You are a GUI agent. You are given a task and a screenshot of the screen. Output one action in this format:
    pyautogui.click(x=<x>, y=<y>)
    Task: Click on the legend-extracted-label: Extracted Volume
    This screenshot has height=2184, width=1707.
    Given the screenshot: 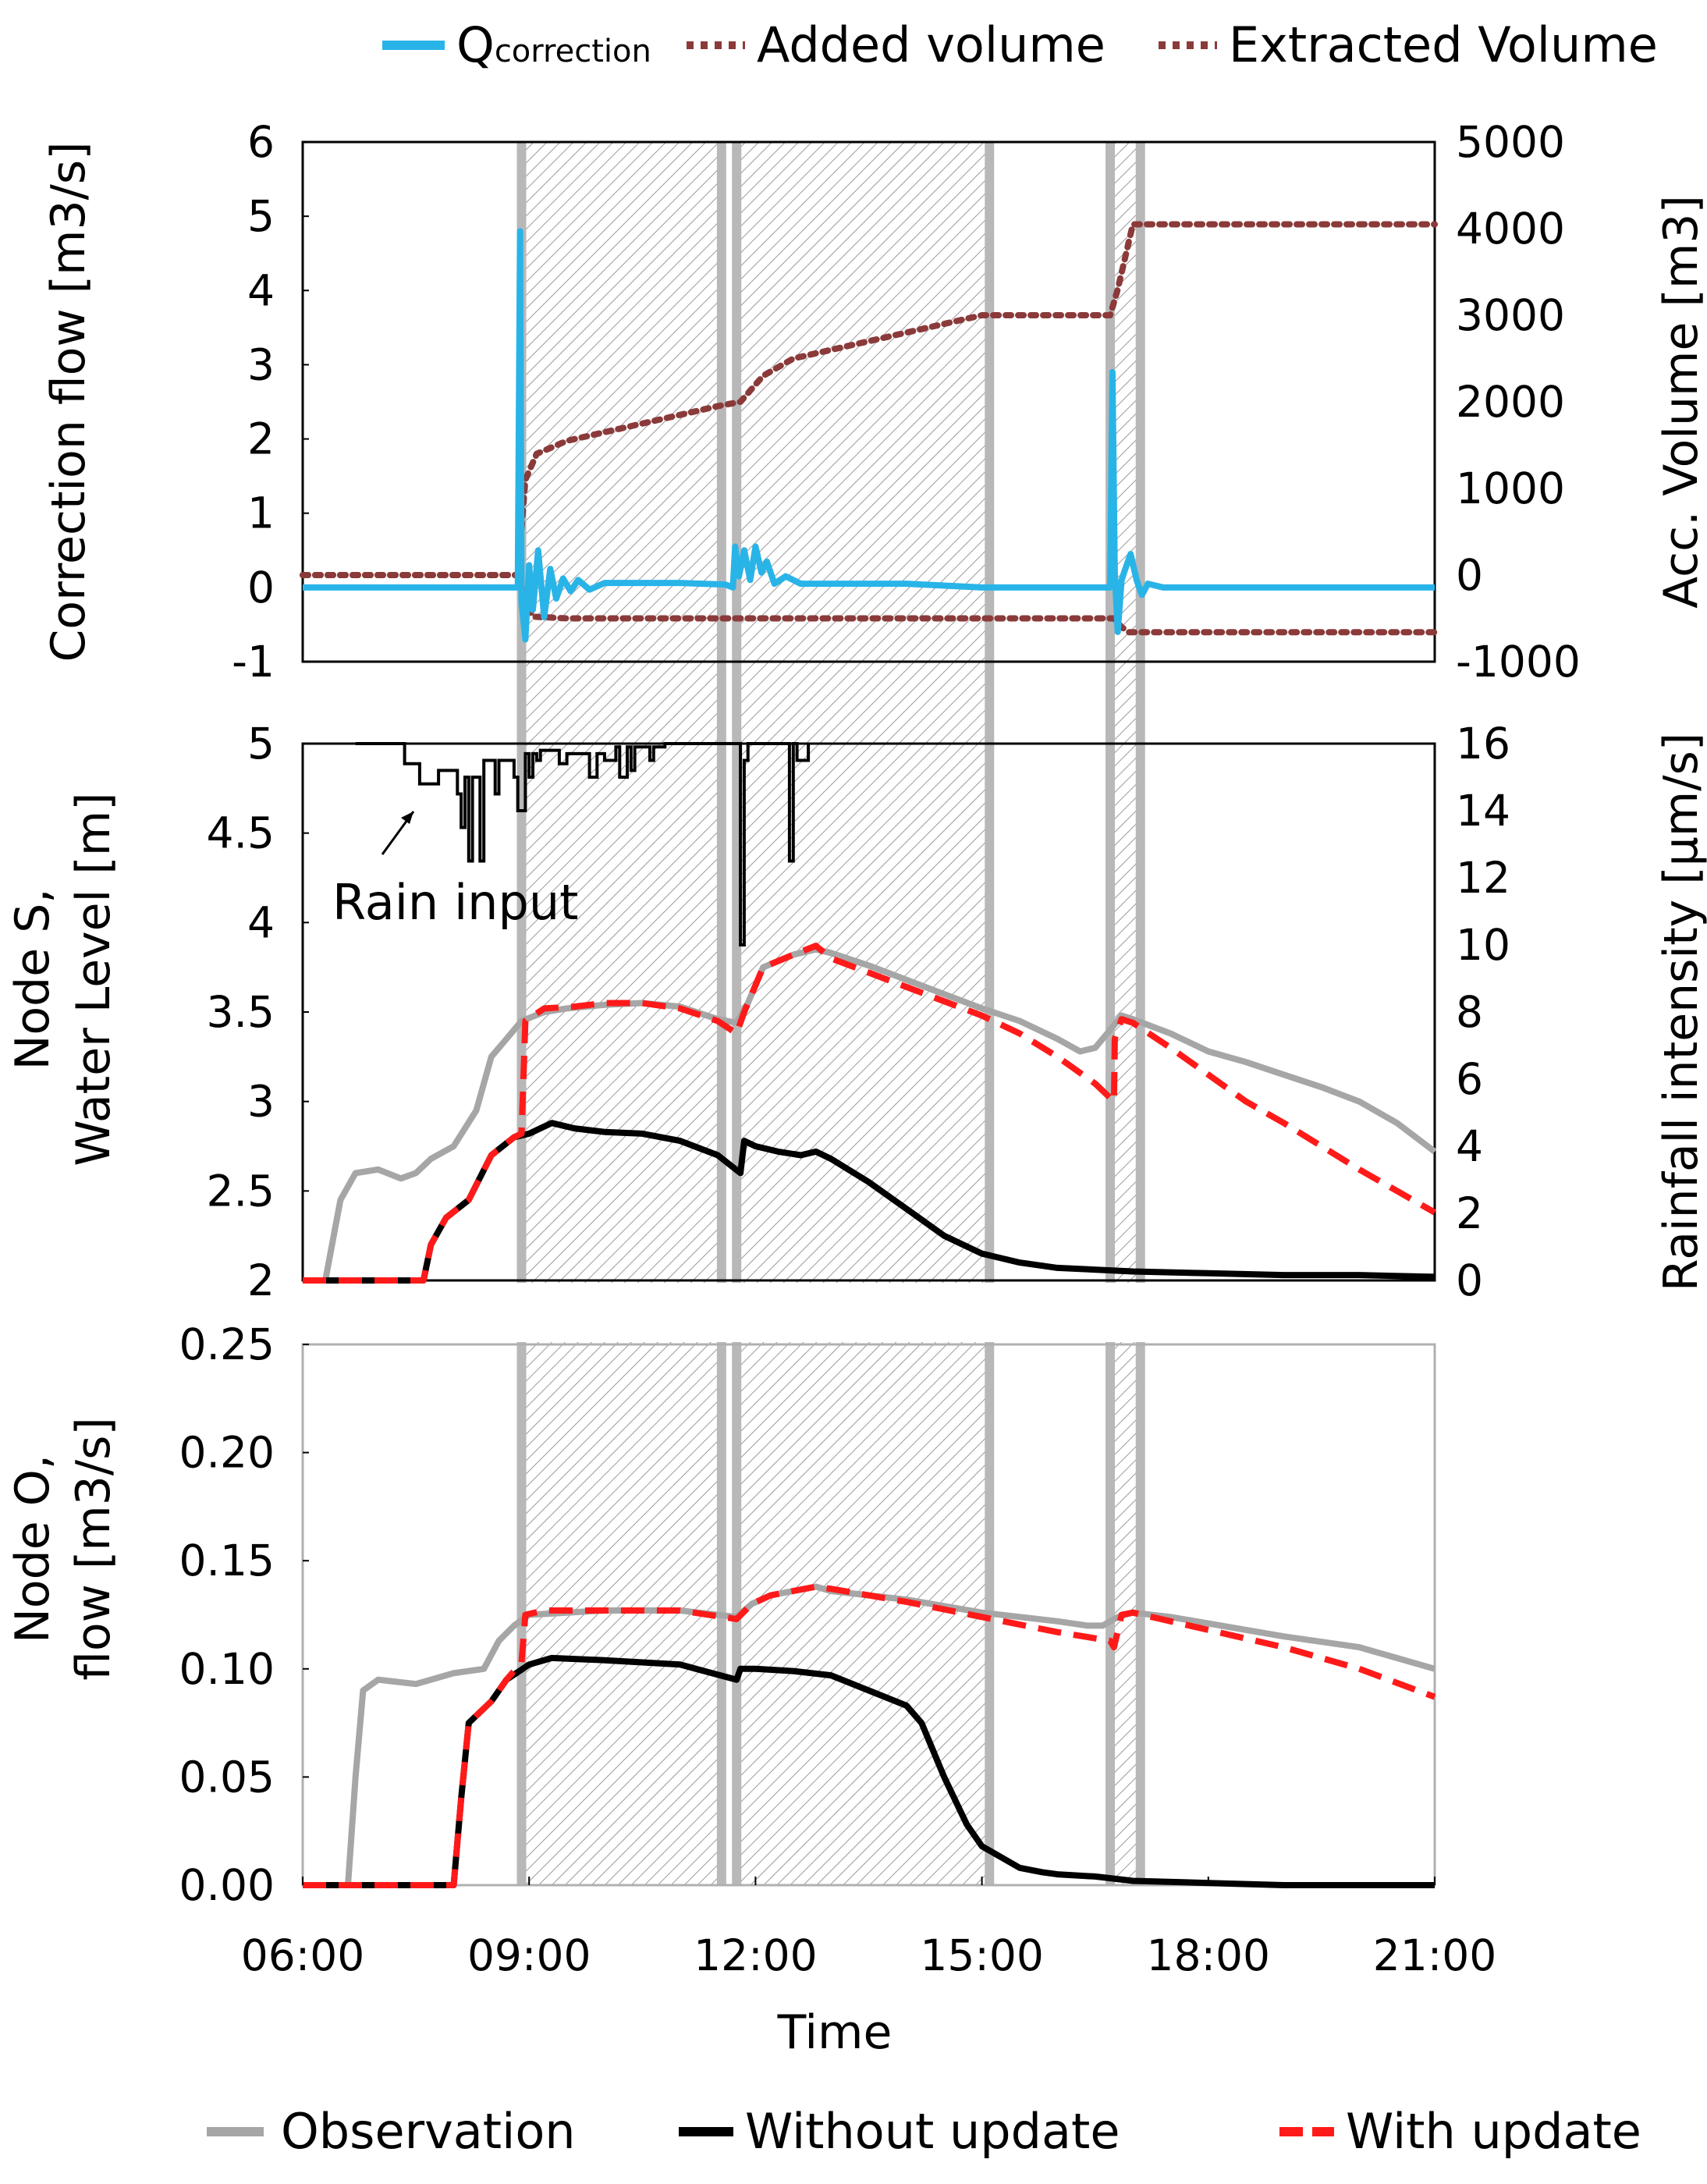 What is the action you would take?
    pyautogui.click(x=1444, y=45)
    